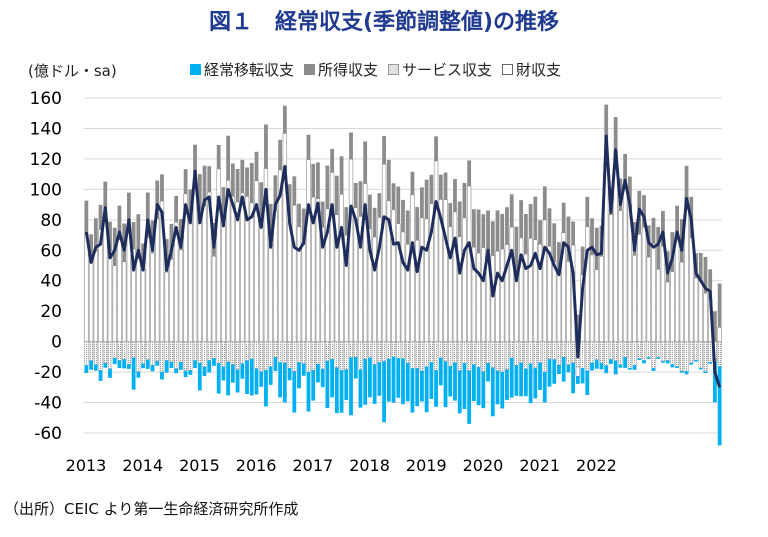 This screenshot has height=537, width=768. Describe the element at coordinates (46, 129) in the screenshot. I see `y-tick-label: 140` at that location.